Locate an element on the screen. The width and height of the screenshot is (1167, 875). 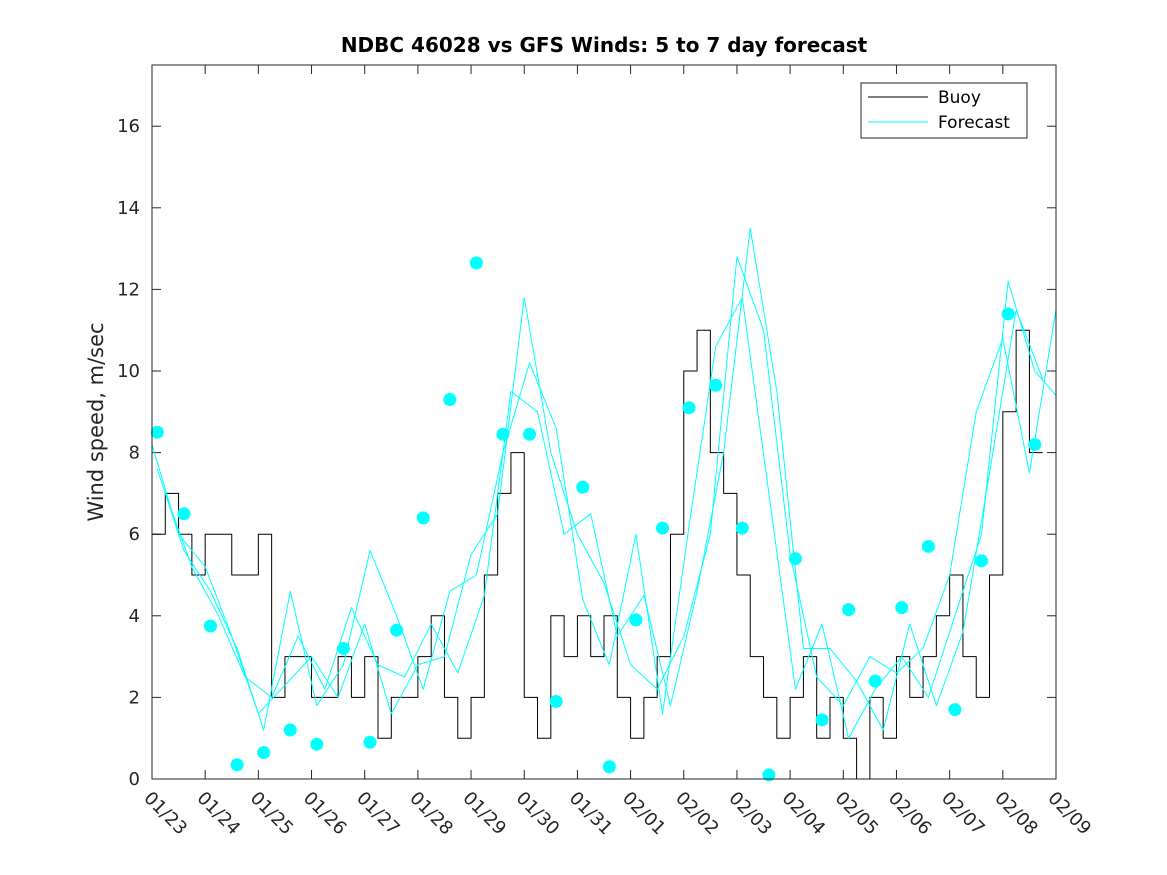
x-tick-label: 01/26 is located at coordinates (325, 814).